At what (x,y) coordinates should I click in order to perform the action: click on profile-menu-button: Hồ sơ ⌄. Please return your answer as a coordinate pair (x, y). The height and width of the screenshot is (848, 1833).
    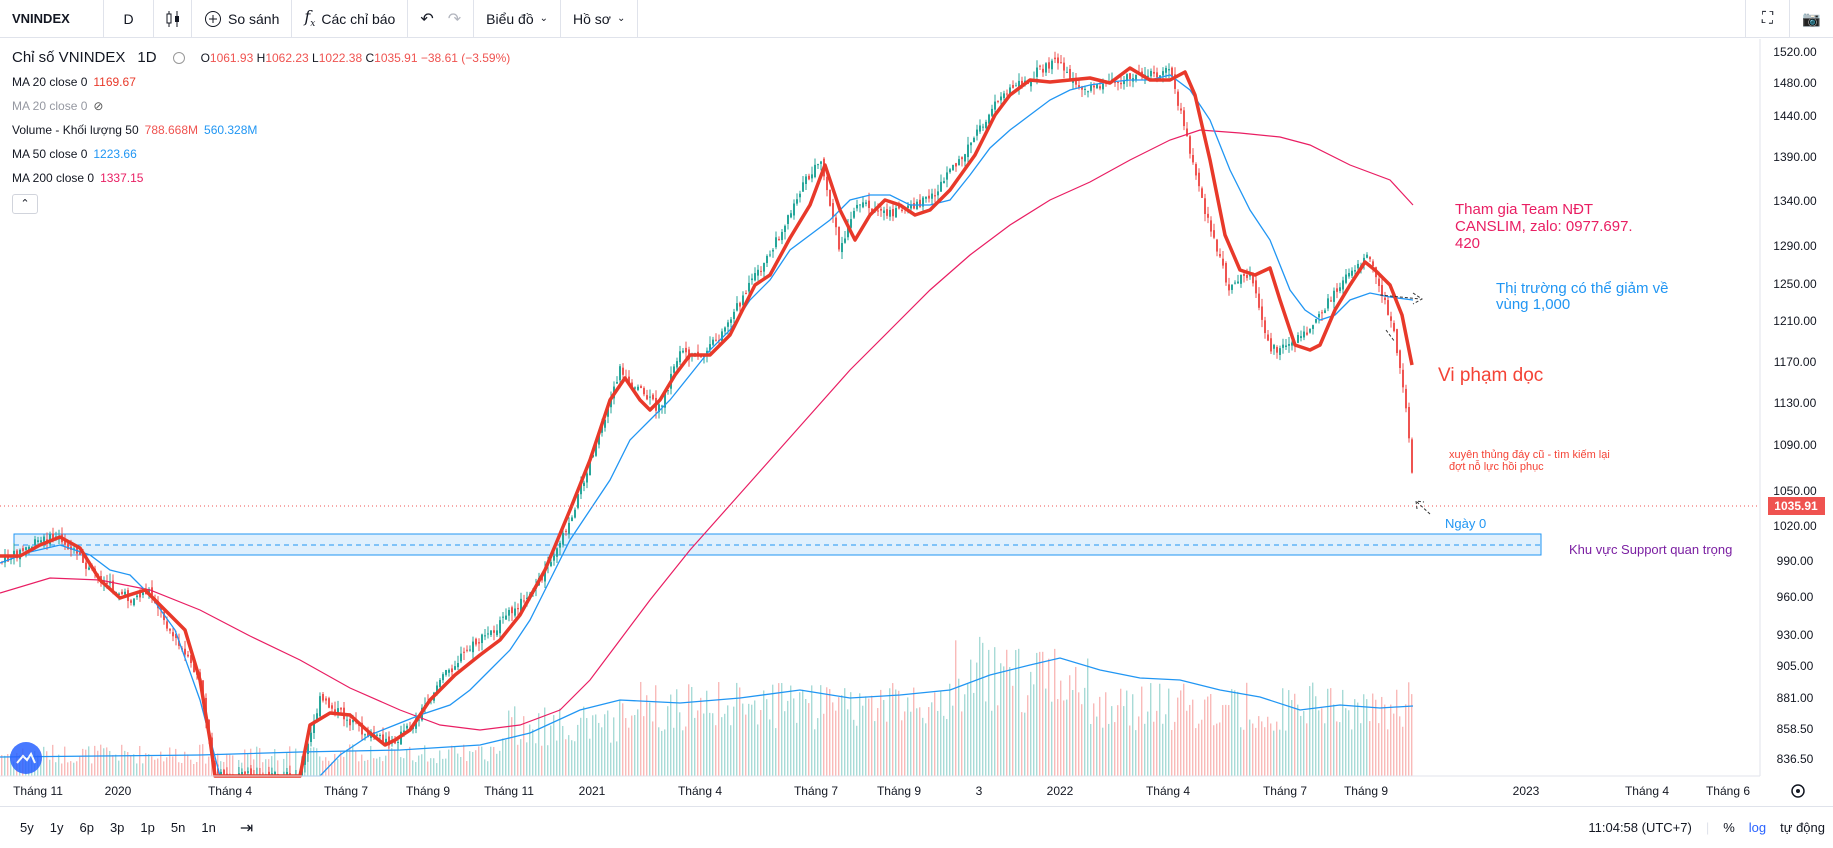
    Looking at the image, I should click on (600, 19).